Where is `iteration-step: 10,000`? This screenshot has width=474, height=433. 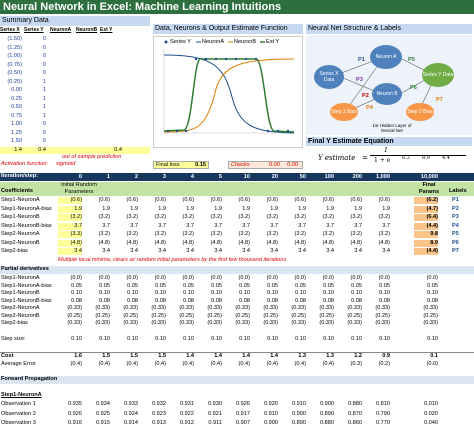
iteration-step: 10,000 is located at coordinates (429, 177).